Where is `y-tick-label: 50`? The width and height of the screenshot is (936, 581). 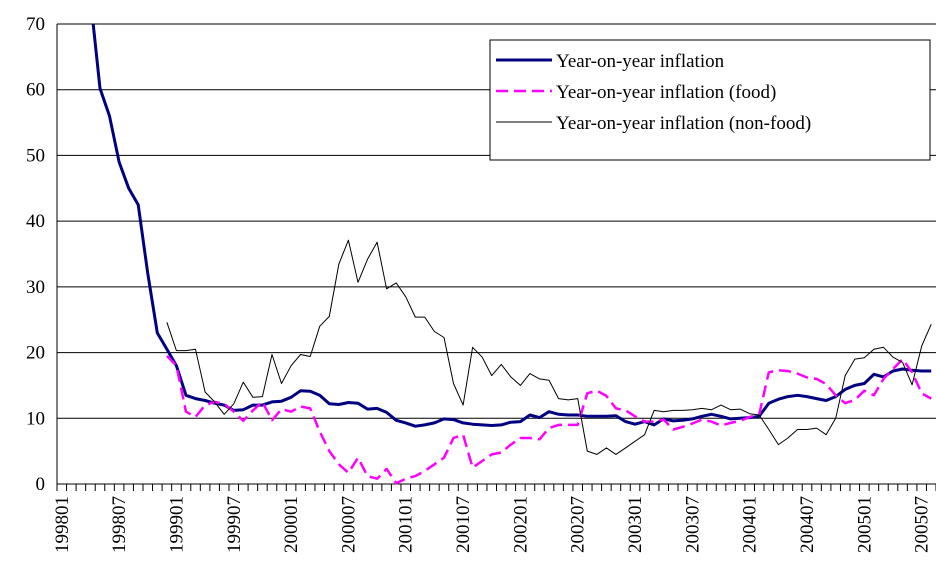
y-tick-label: 50 is located at coordinates (35, 155).